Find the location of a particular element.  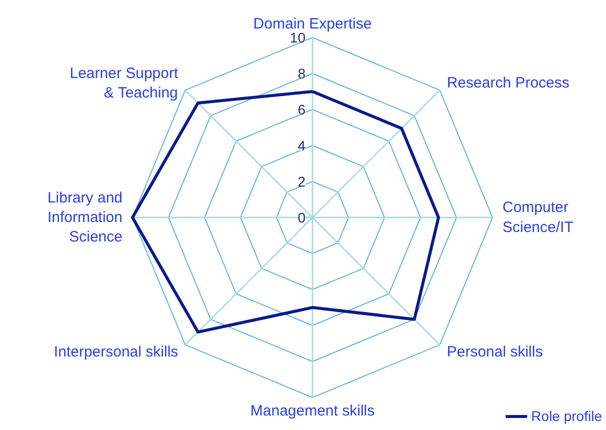

legend-label: Role profile is located at coordinates (566, 416).